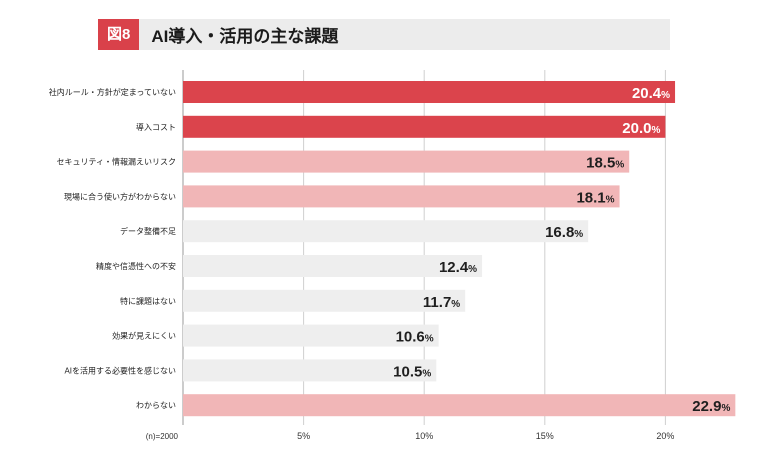 This screenshot has height=470, width=770. What do you see at coordinates (564, 232) in the screenshot?
I see `value-label: 16.8%` at bounding box center [564, 232].